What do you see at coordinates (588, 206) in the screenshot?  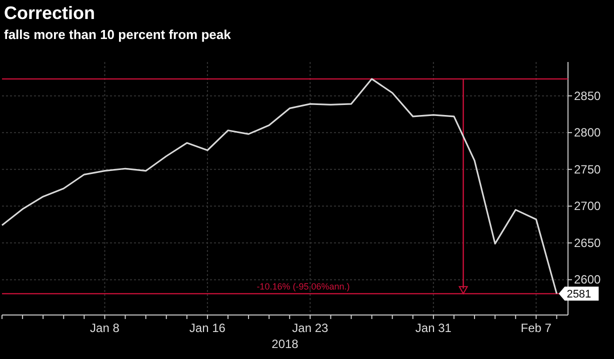 I see `y-tick-label: 2700` at bounding box center [588, 206].